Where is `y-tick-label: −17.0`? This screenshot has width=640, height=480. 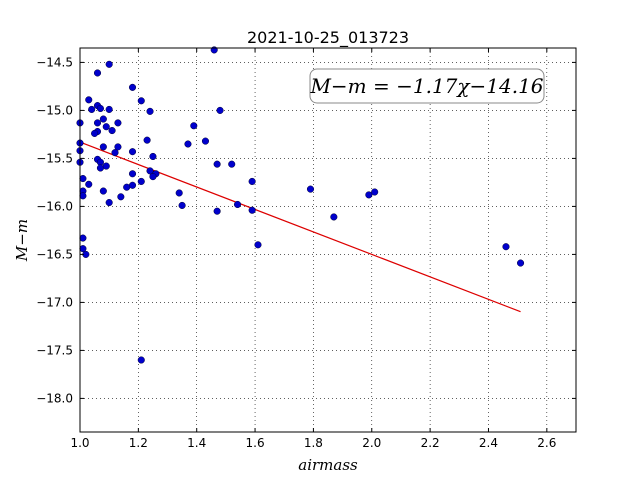 y-tick-label: −17.0 is located at coordinates (54, 302).